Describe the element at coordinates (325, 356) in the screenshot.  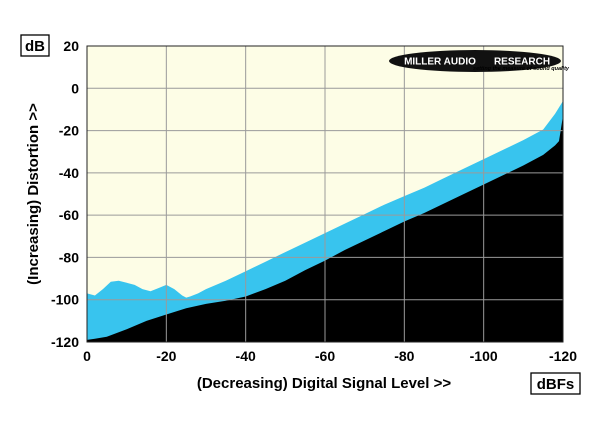
I see `x-tick-label: -60` at that location.